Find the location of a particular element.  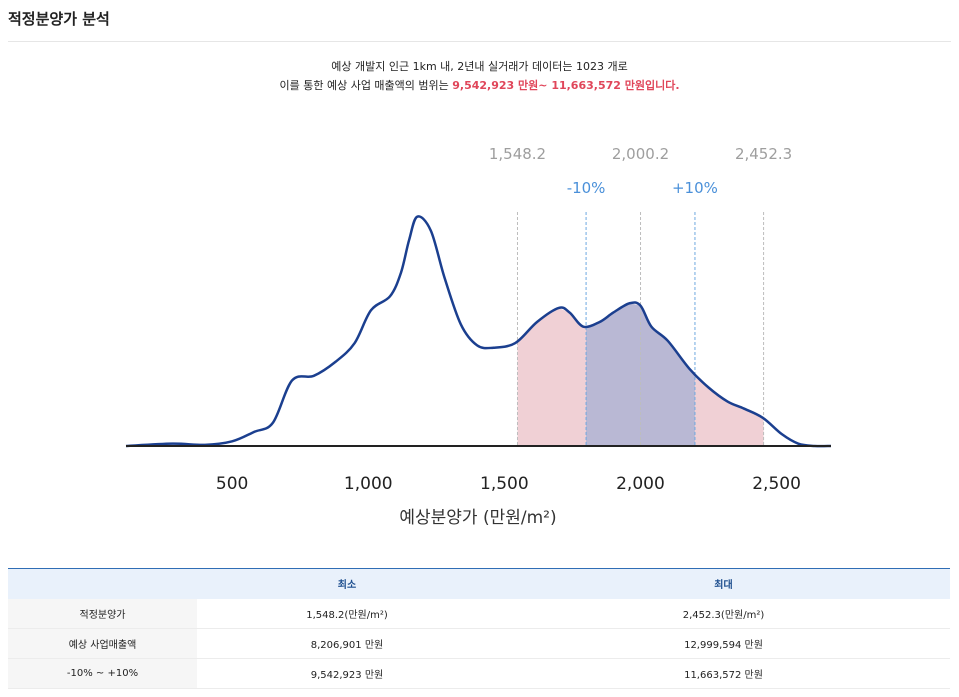

row-label: 예상 사업매출액 is located at coordinates (102, 643).